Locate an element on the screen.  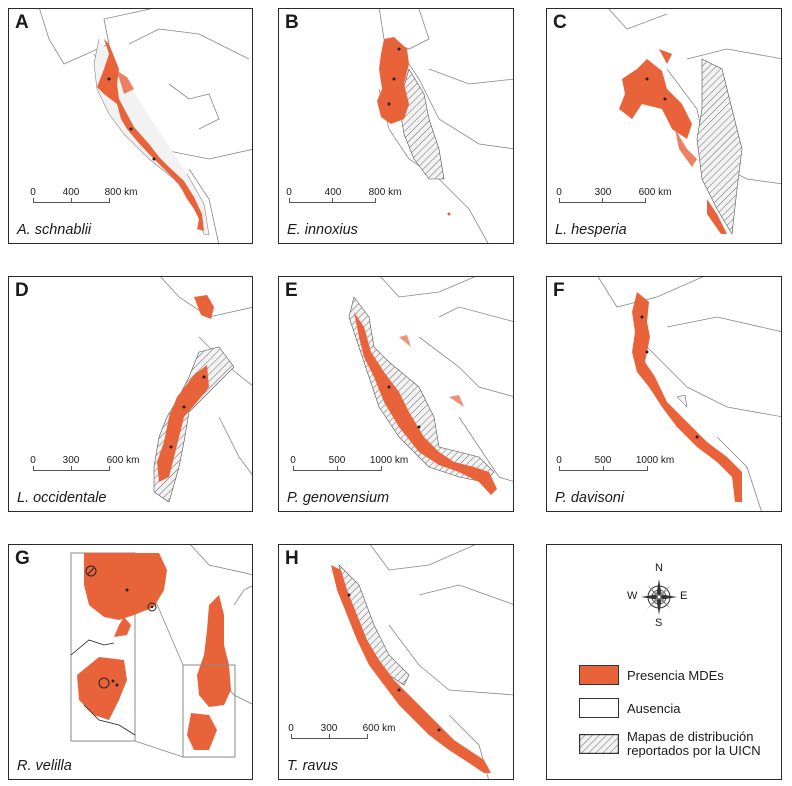
compass-north-label: N is located at coordinates (659, 568).